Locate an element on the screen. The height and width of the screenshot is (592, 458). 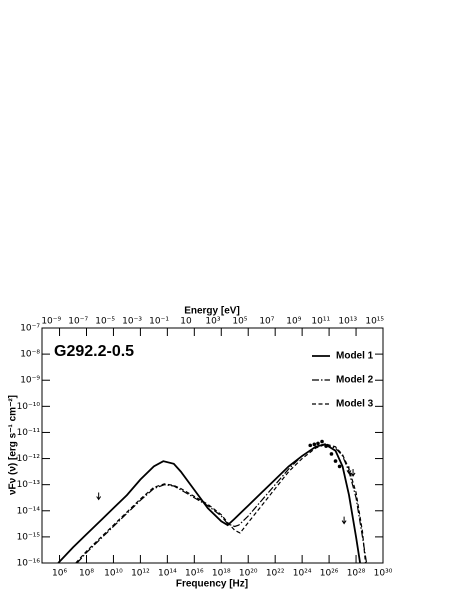
x2-tick-label: 10¹³ is located at coordinates (347, 322).